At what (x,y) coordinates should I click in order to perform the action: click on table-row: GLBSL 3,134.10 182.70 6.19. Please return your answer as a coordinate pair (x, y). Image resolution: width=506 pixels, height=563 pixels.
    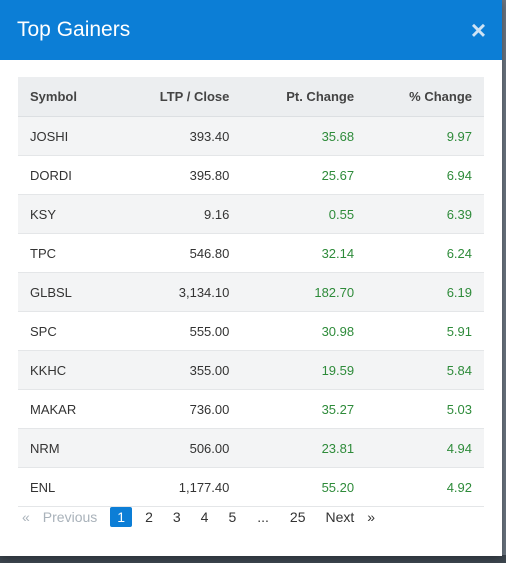
    Looking at the image, I should click on (251, 292).